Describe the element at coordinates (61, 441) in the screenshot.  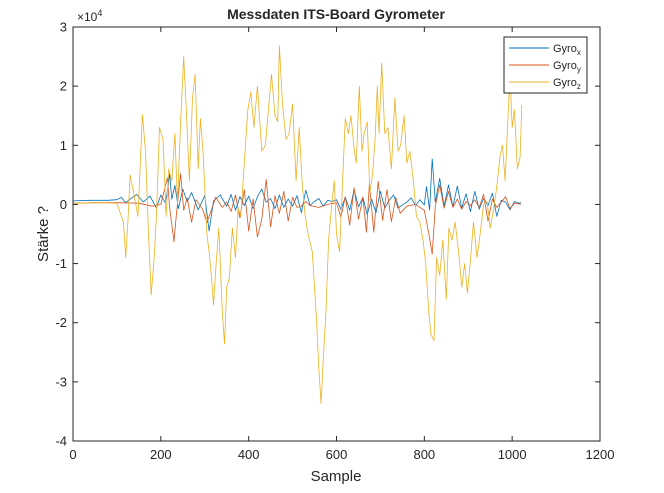
I see `y-tick-label: -4` at that location.